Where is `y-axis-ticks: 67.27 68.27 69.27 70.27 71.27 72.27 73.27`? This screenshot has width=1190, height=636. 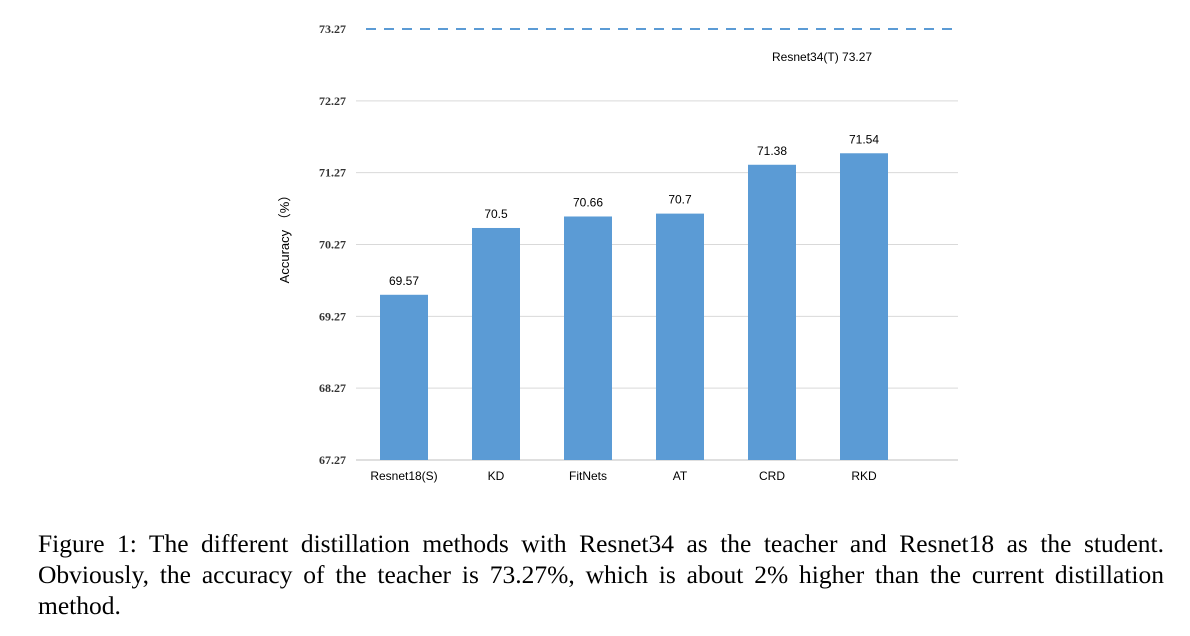
y-axis-ticks: 67.27 68.27 69.27 70.27 71.27 72.27 73.27 is located at coordinates (332, 244).